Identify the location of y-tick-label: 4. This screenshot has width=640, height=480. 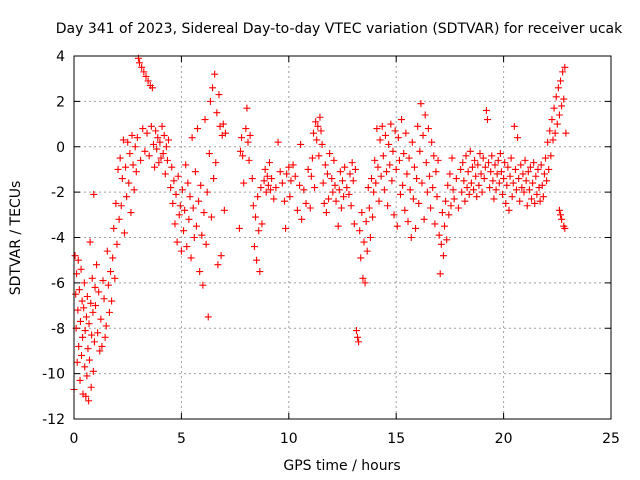
(60, 57).